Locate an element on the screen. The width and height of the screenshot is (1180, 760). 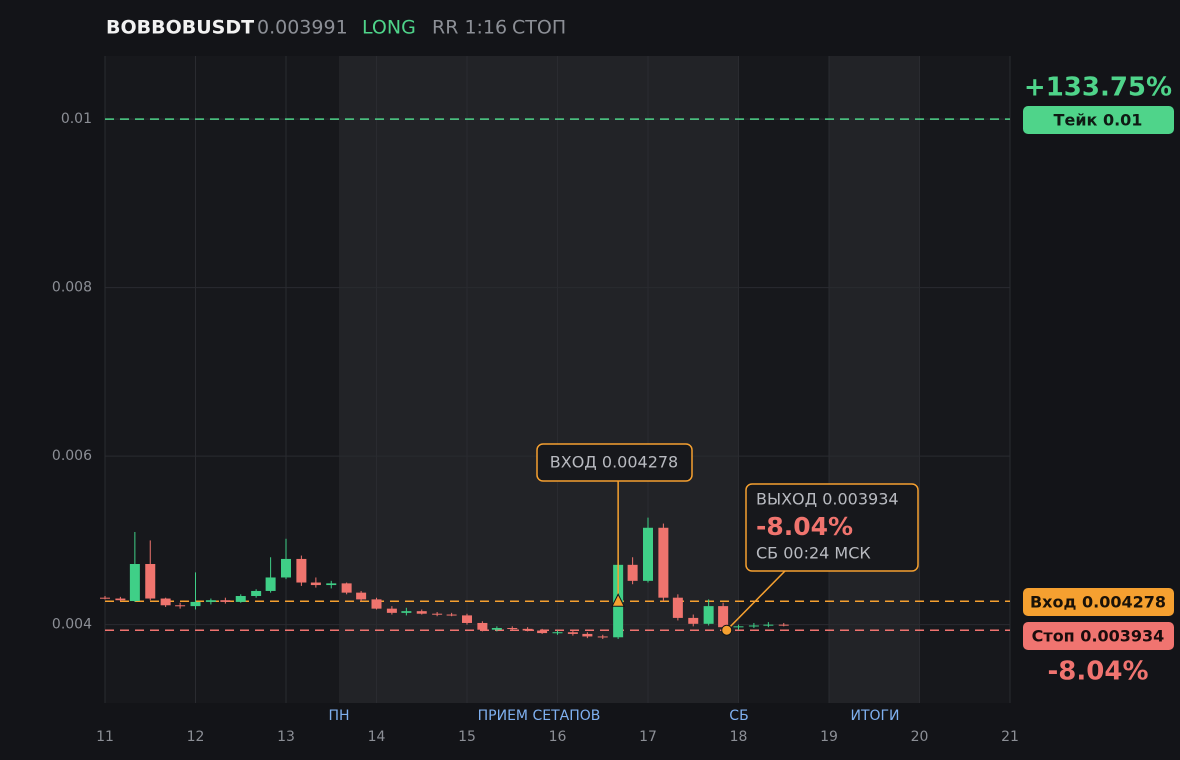
y-tick-label: 0.006 is located at coordinates (72, 456).